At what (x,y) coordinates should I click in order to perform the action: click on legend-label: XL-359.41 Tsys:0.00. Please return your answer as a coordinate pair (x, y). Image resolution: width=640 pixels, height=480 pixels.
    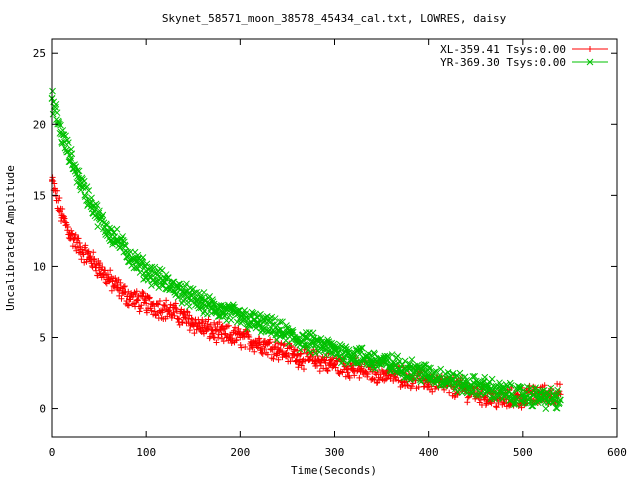
    Looking at the image, I should click on (503, 49).